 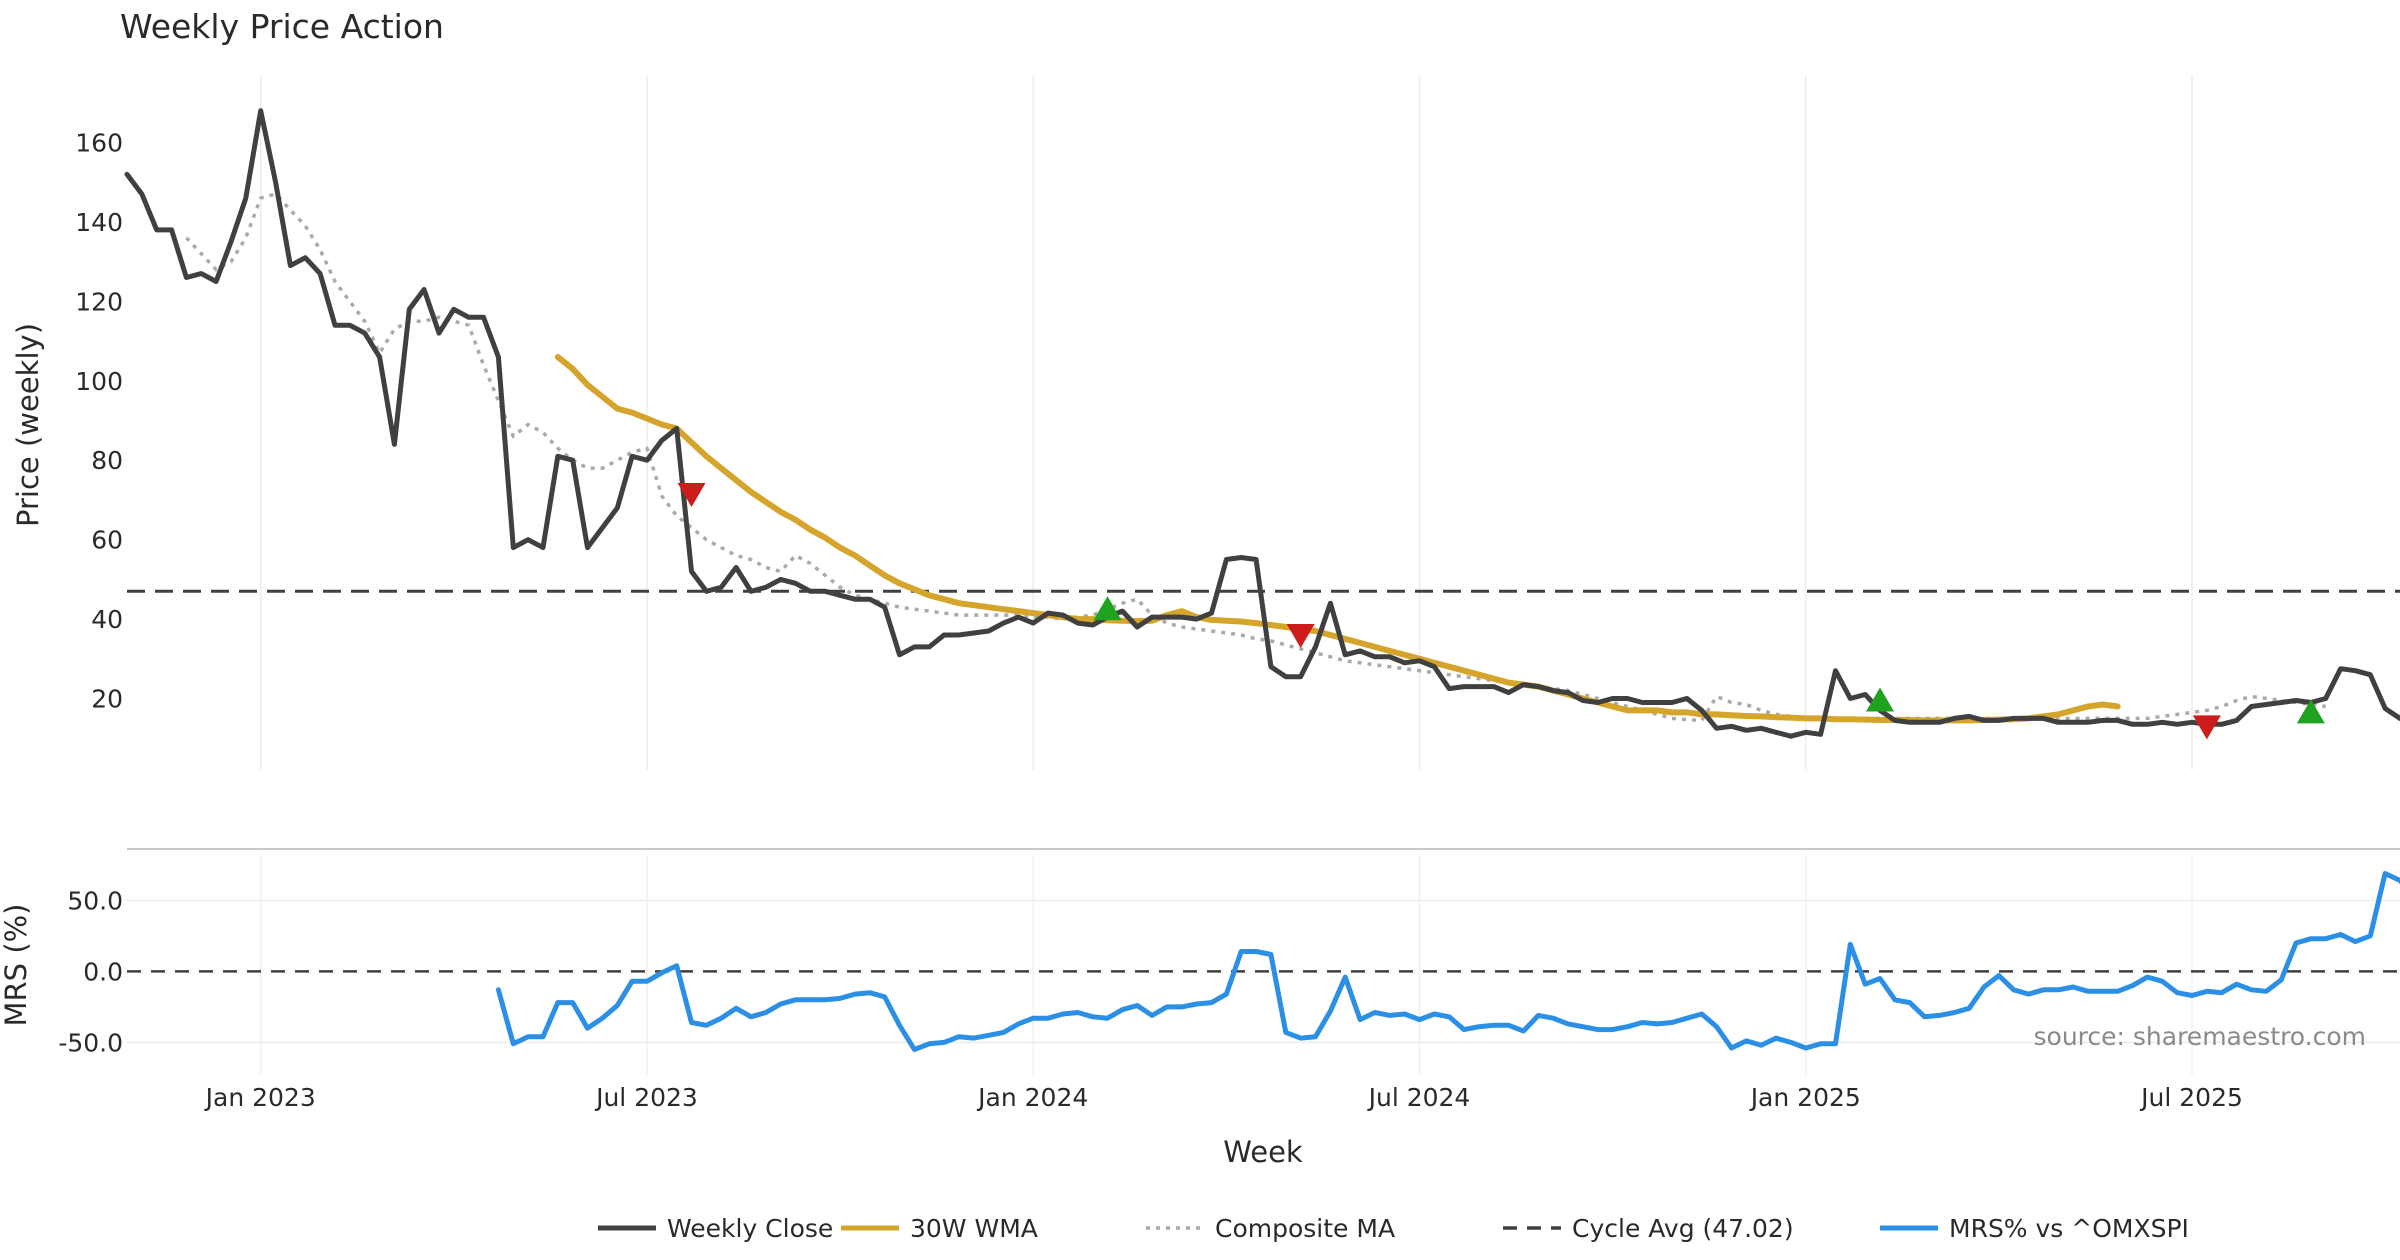 What do you see at coordinates (2191, 1097) in the screenshot?
I see `x-tick-label: Jul 2025` at bounding box center [2191, 1097].